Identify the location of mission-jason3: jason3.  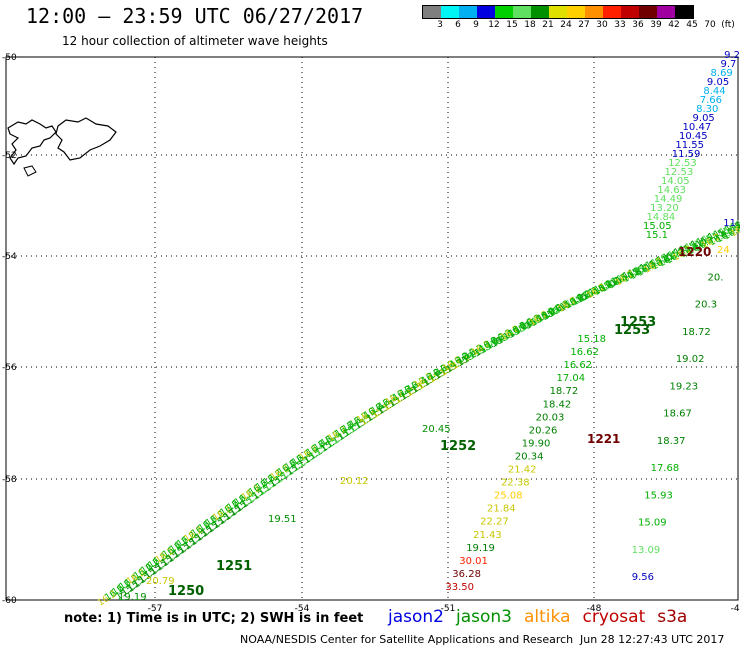
(484, 617).